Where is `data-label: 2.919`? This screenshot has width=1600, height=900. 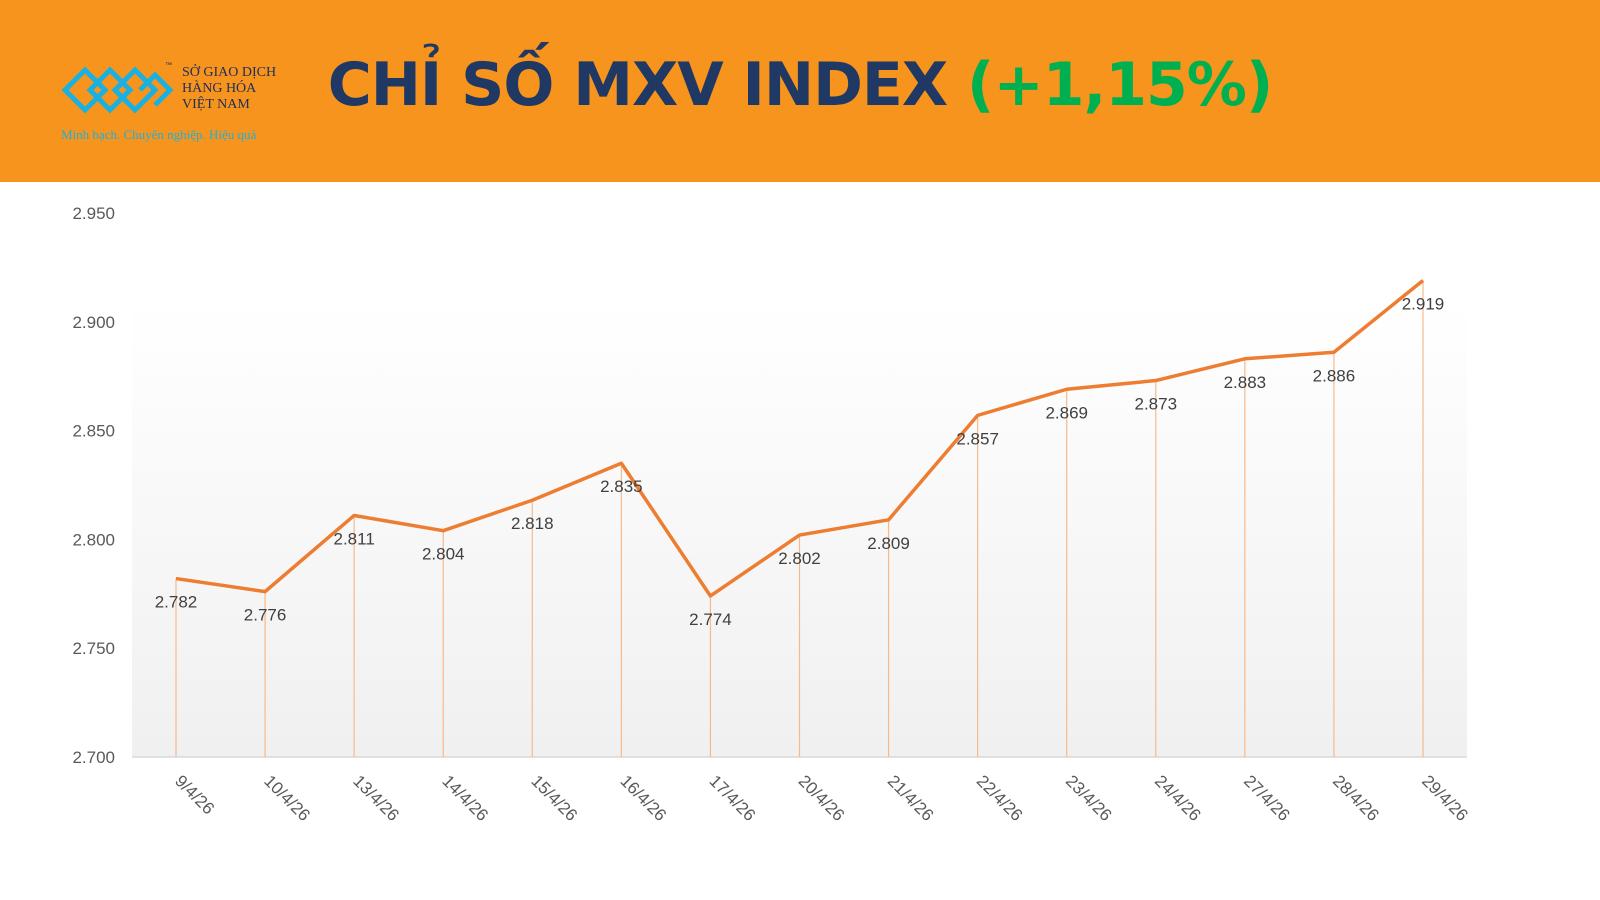
data-label: 2.919 is located at coordinates (1423, 303).